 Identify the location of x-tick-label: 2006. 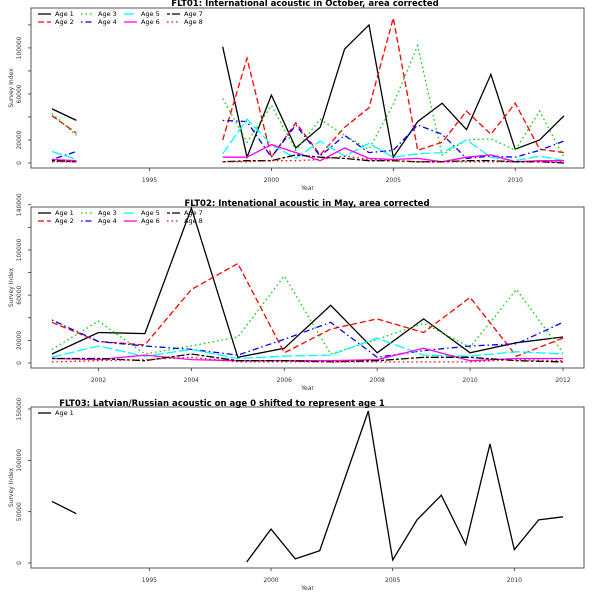
(284, 380).